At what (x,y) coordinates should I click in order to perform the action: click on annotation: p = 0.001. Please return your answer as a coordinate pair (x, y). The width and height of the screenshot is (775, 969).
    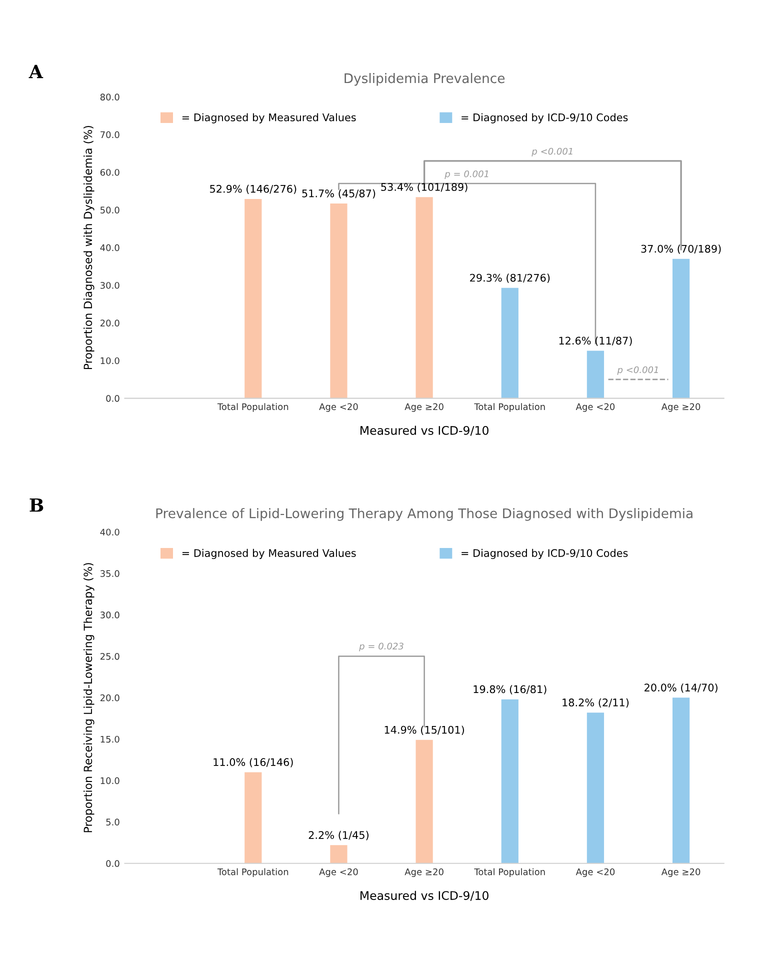
    Looking at the image, I should click on (466, 175).